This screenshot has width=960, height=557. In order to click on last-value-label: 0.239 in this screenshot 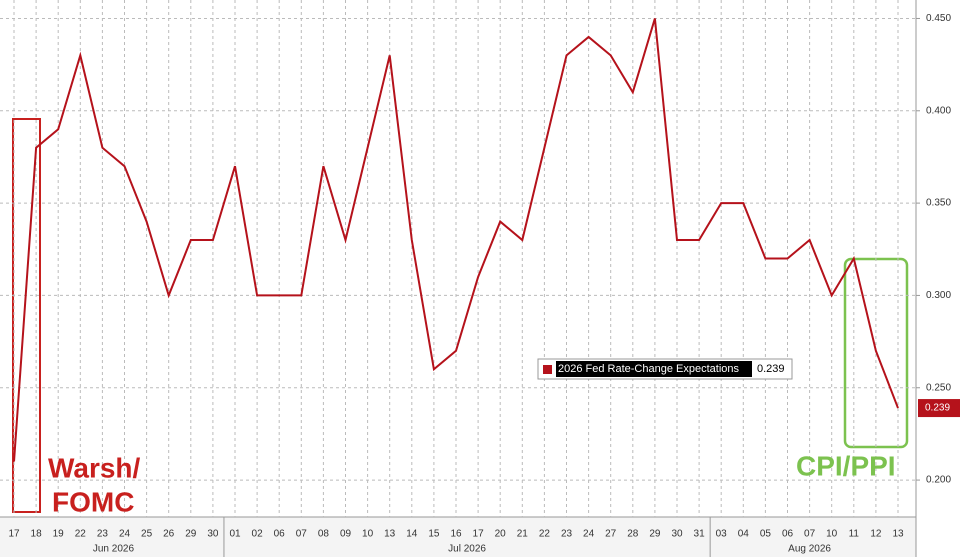, I will do `click(937, 408)`.